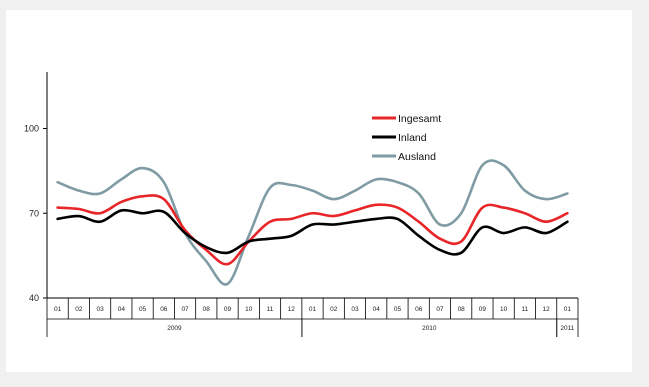 The height and width of the screenshot is (387, 649). I want to click on series-line-inland, so click(313, 232).